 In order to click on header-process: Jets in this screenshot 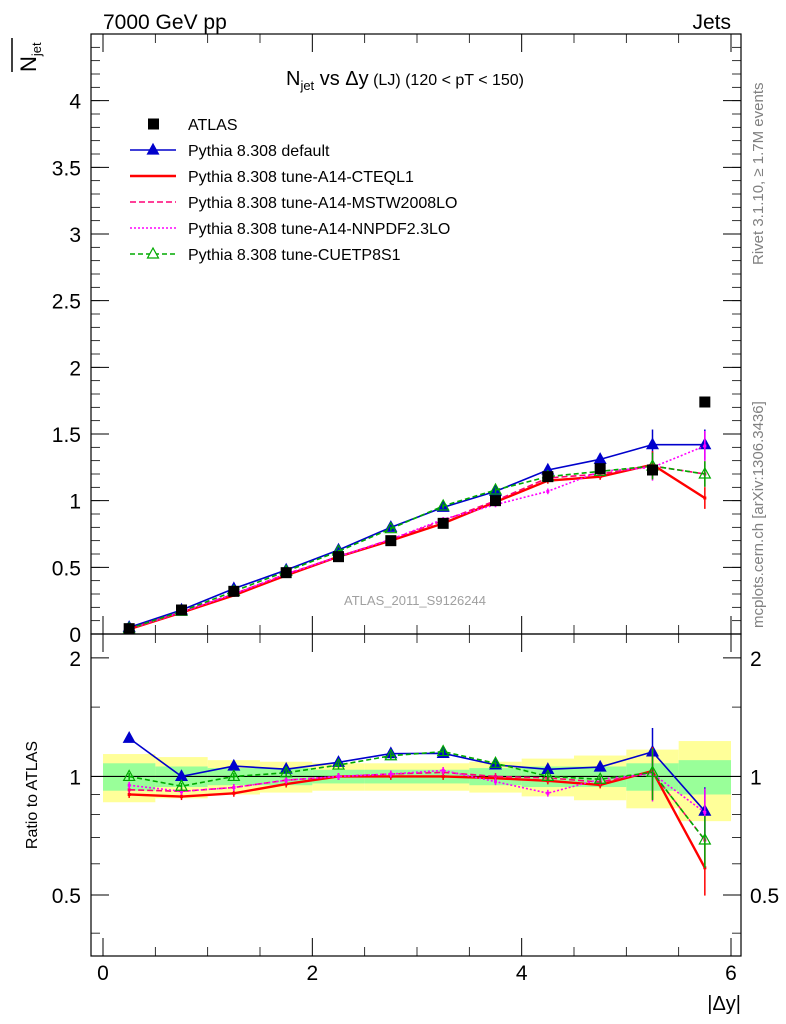, I will do `click(711, 22)`.